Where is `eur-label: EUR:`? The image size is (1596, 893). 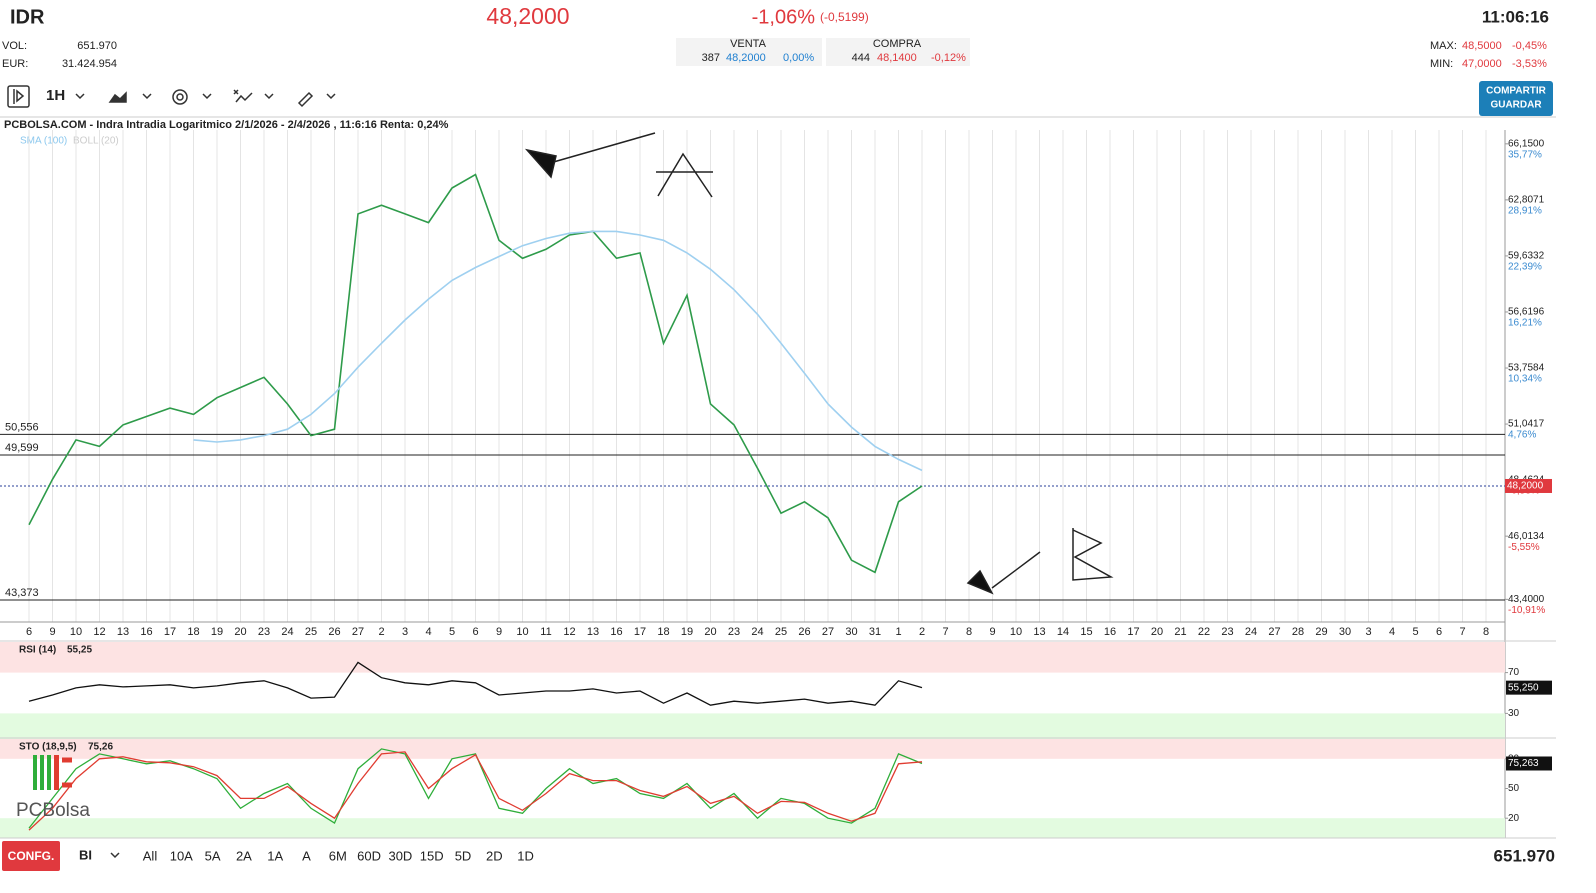 eur-label: EUR: is located at coordinates (15, 64).